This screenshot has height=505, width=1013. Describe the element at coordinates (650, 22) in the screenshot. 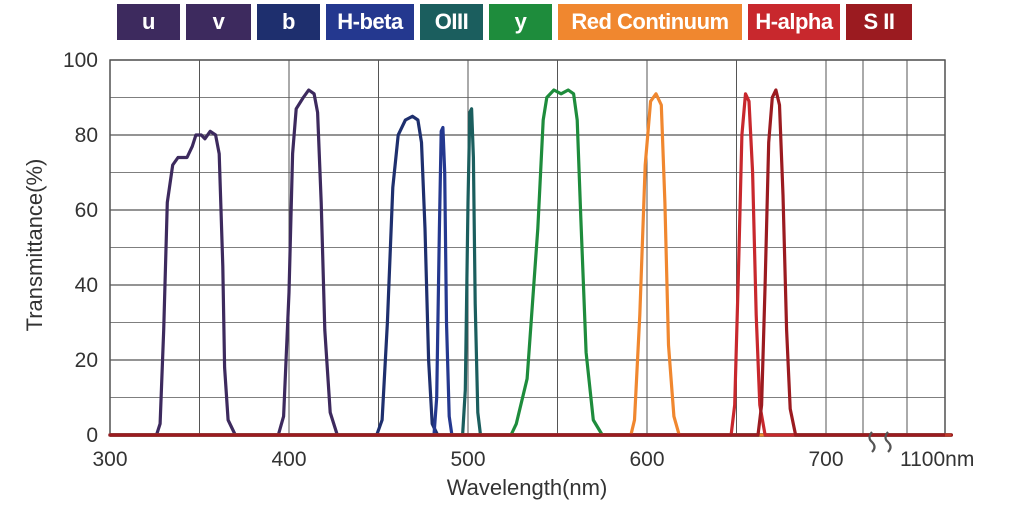

I see `legend-item-red-continuum: Red Continuum` at that location.